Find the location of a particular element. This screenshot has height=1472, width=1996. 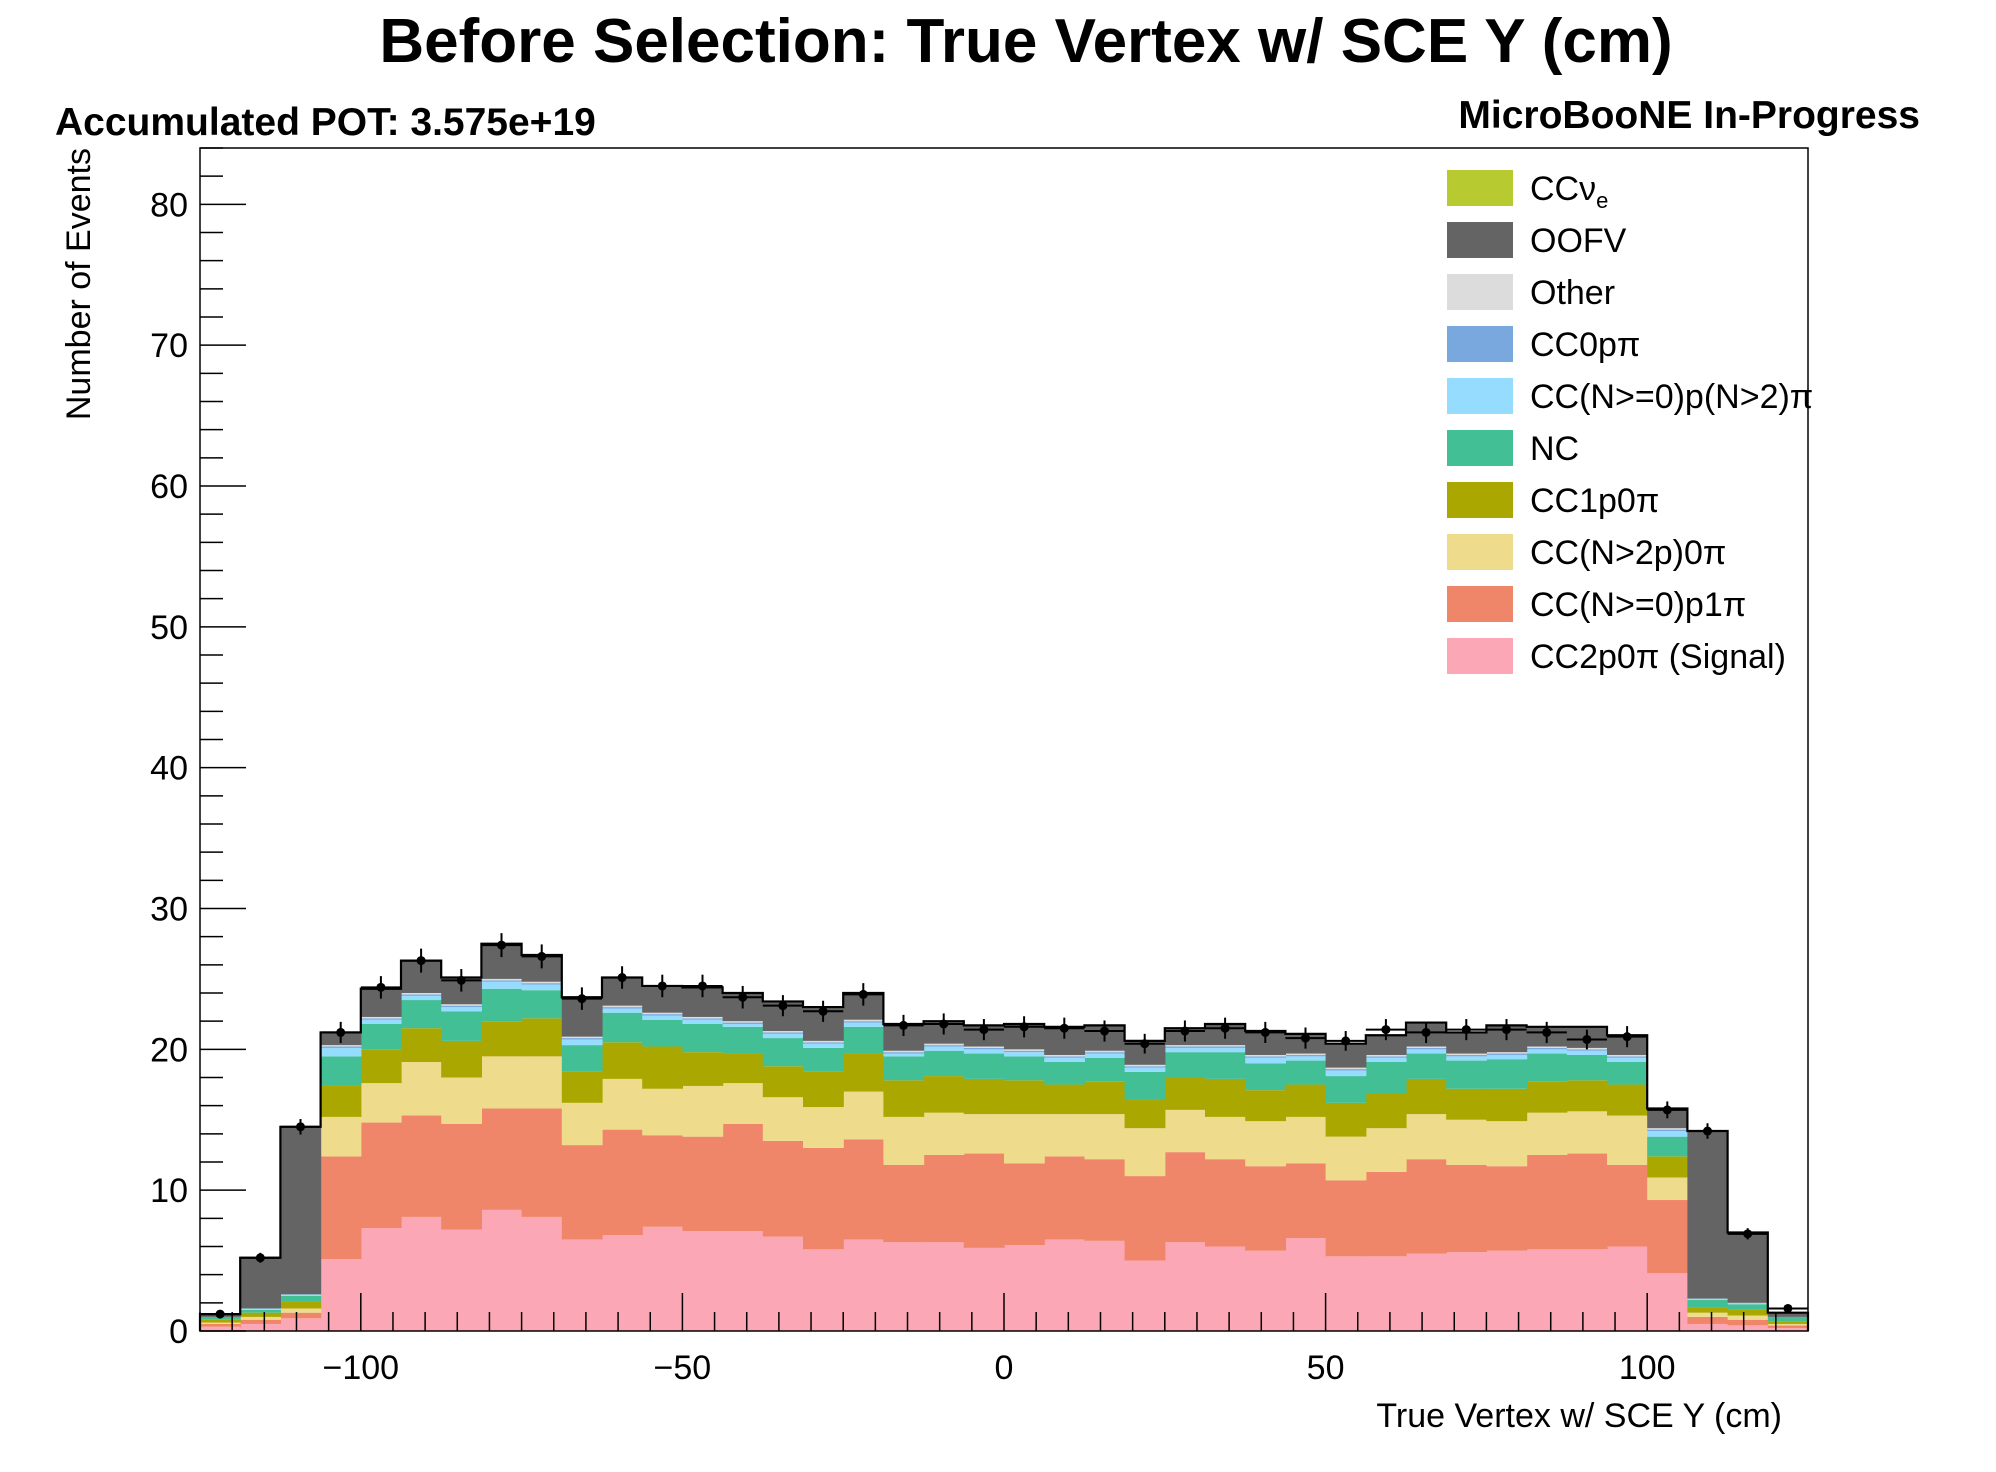

x-tick-label: −100 is located at coordinates (361, 1368).